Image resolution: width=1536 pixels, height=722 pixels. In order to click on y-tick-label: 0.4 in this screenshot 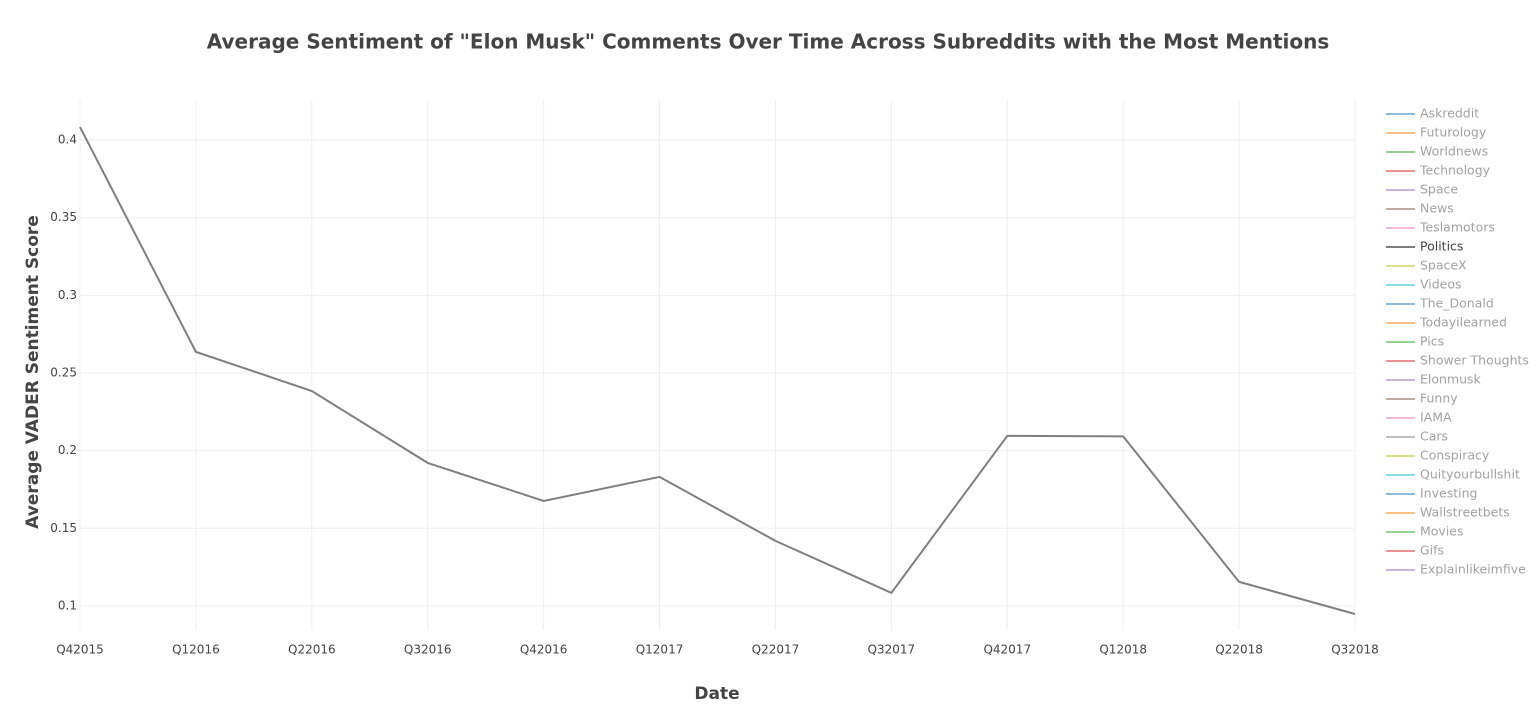, I will do `click(67, 140)`.